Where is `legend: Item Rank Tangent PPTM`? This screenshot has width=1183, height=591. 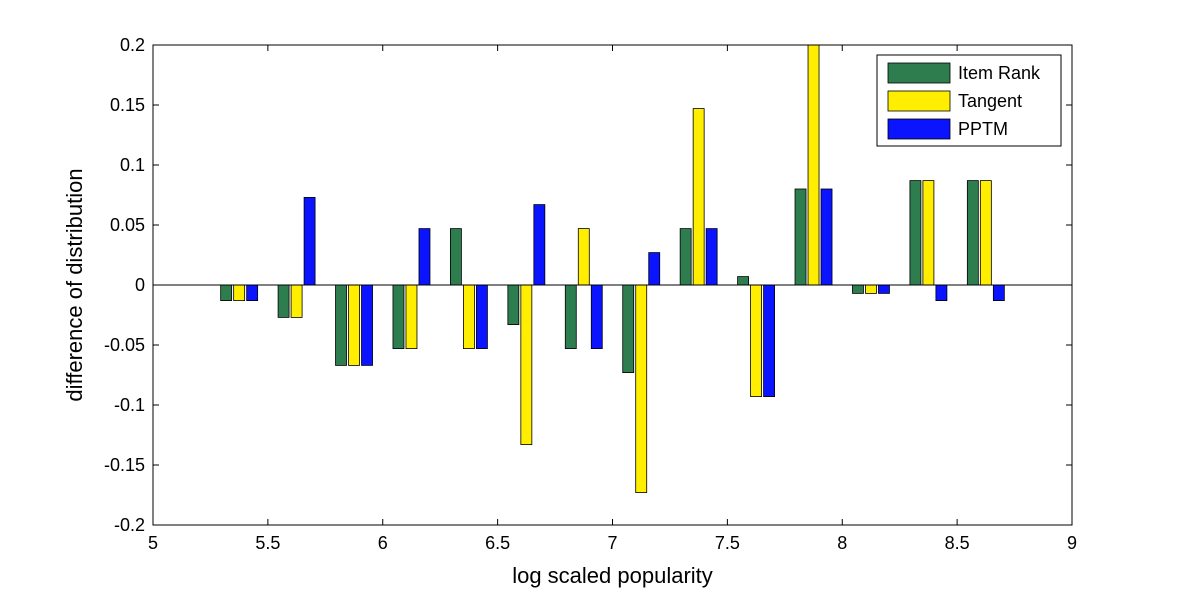
legend: Item Rank Tangent PPTM is located at coordinates (969, 100).